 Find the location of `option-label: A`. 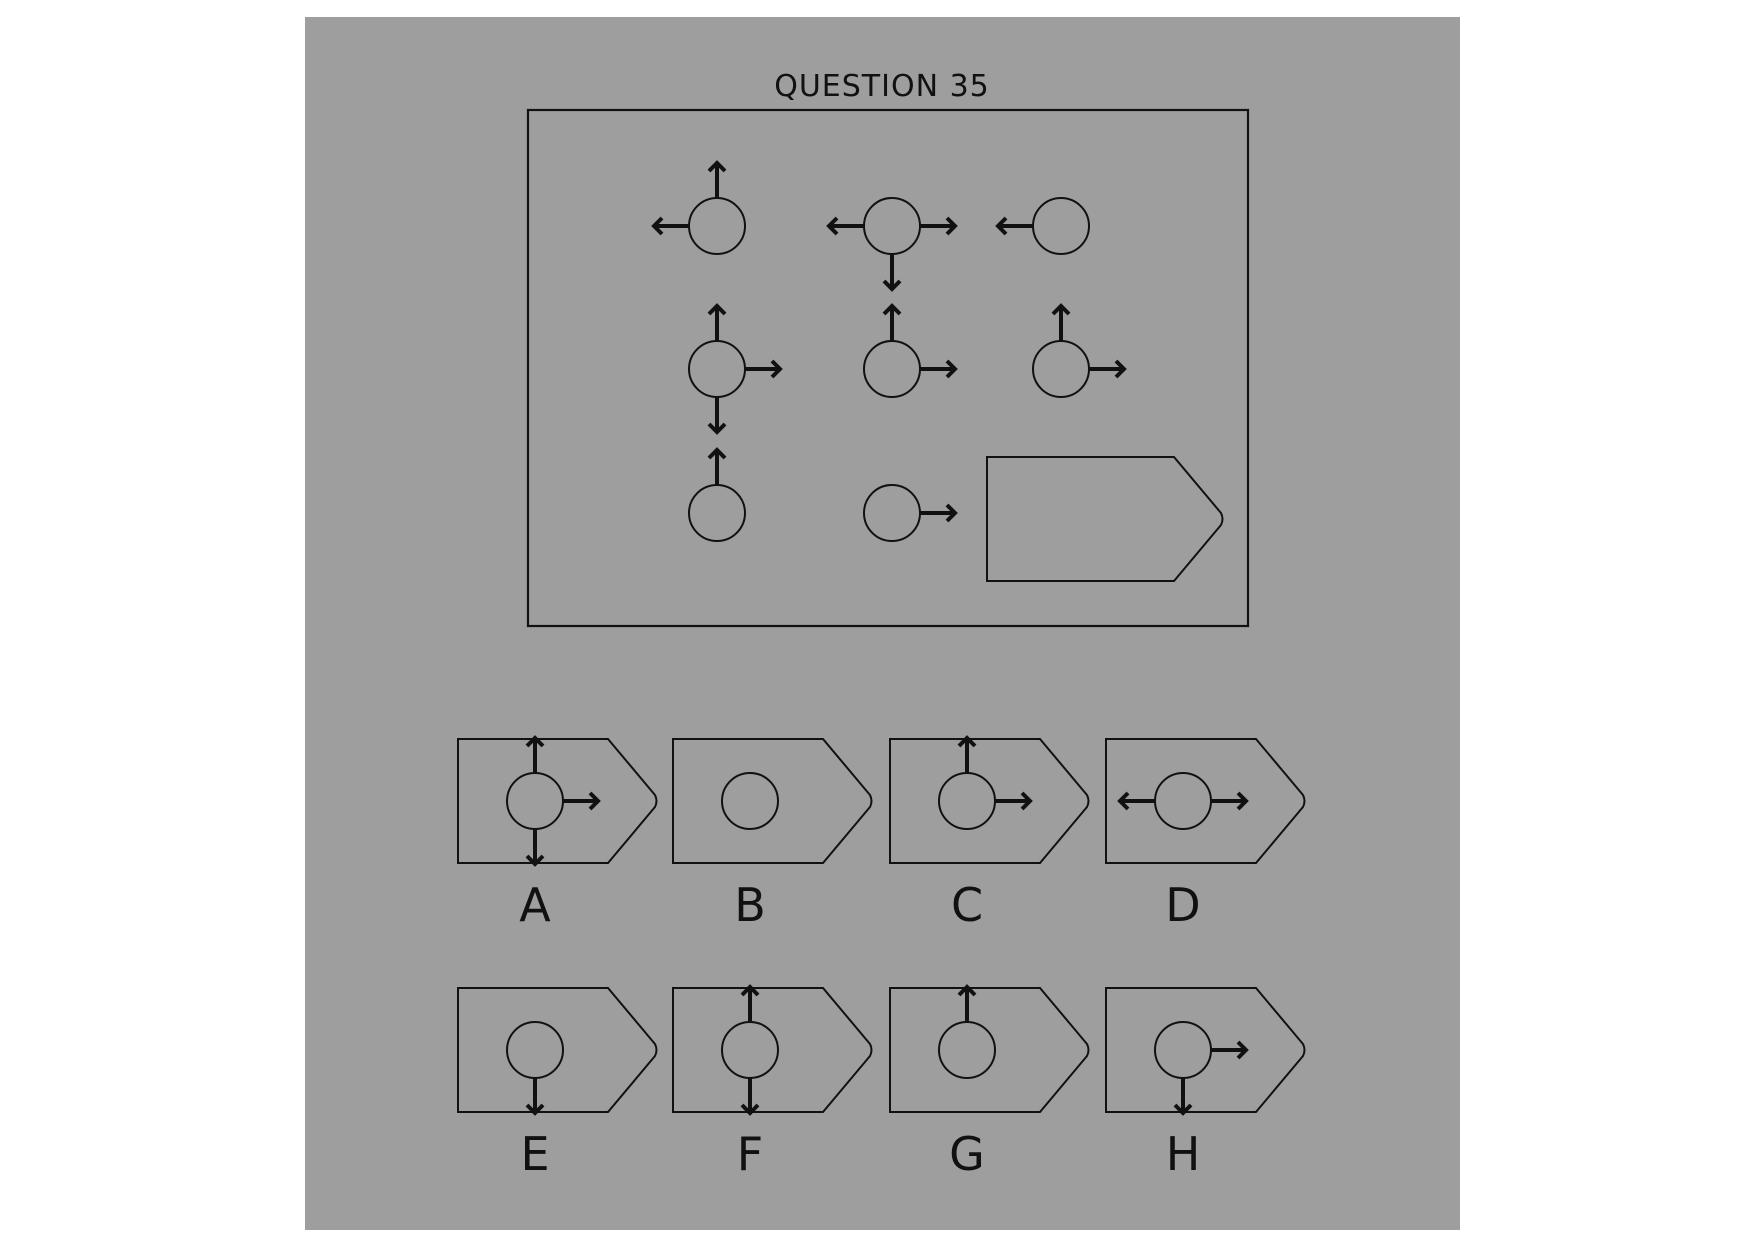

option-label: A is located at coordinates (535, 905).